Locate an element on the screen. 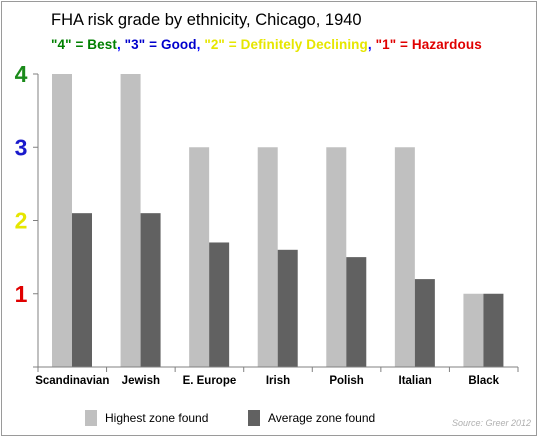 The image size is (538, 437). subtitle-part: "3" = Good is located at coordinates (160, 44).